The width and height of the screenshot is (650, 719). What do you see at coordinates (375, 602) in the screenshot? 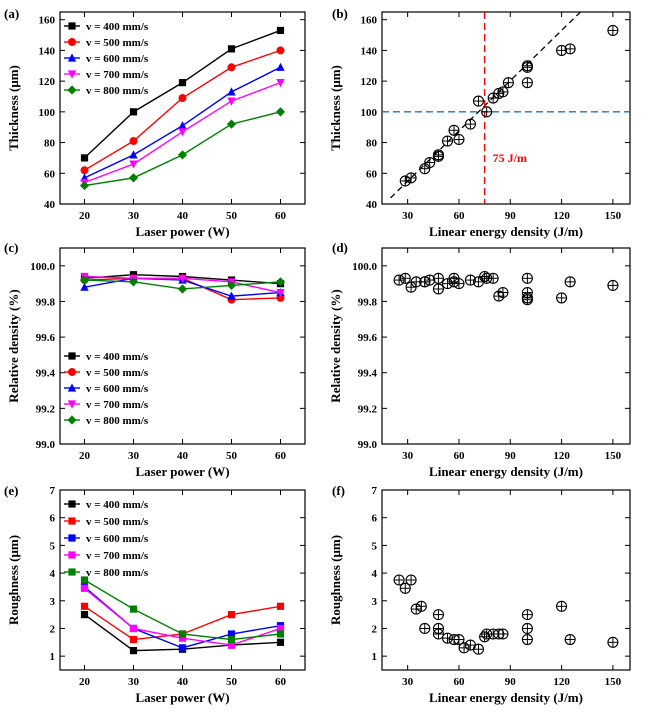
I see `y-tick-label: 3` at bounding box center [375, 602].